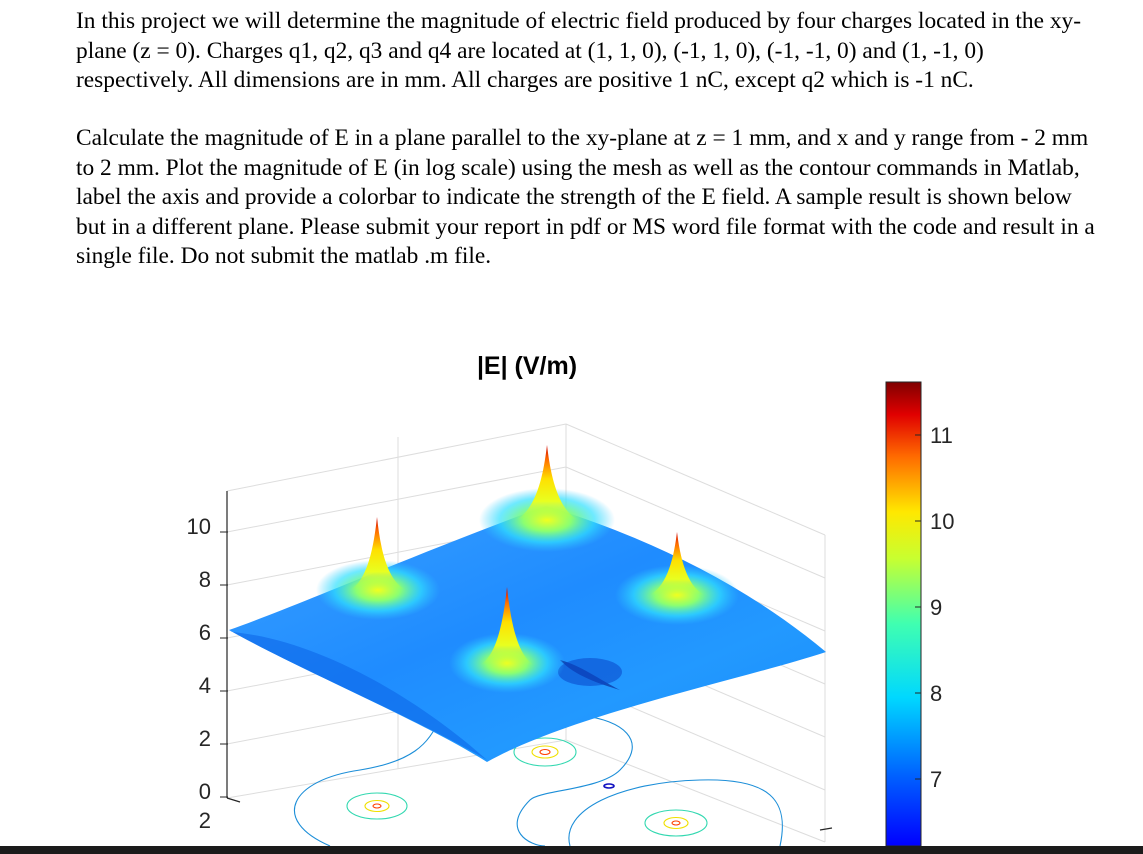 This screenshot has height=854, width=1143. What do you see at coordinates (919, 614) in the screenshot?
I see `colorbar: 11 10 9 8 7` at bounding box center [919, 614].